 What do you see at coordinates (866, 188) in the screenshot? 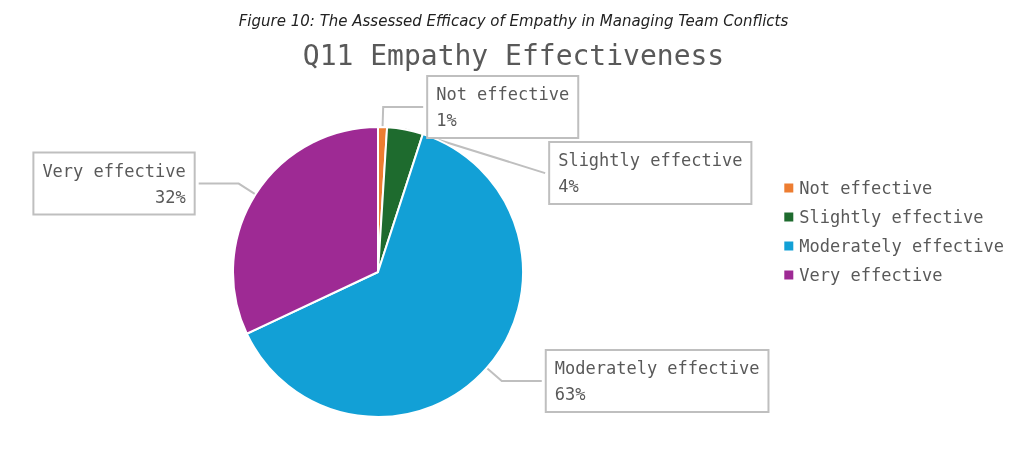
I see `legend-label: Not effective` at bounding box center [866, 188].